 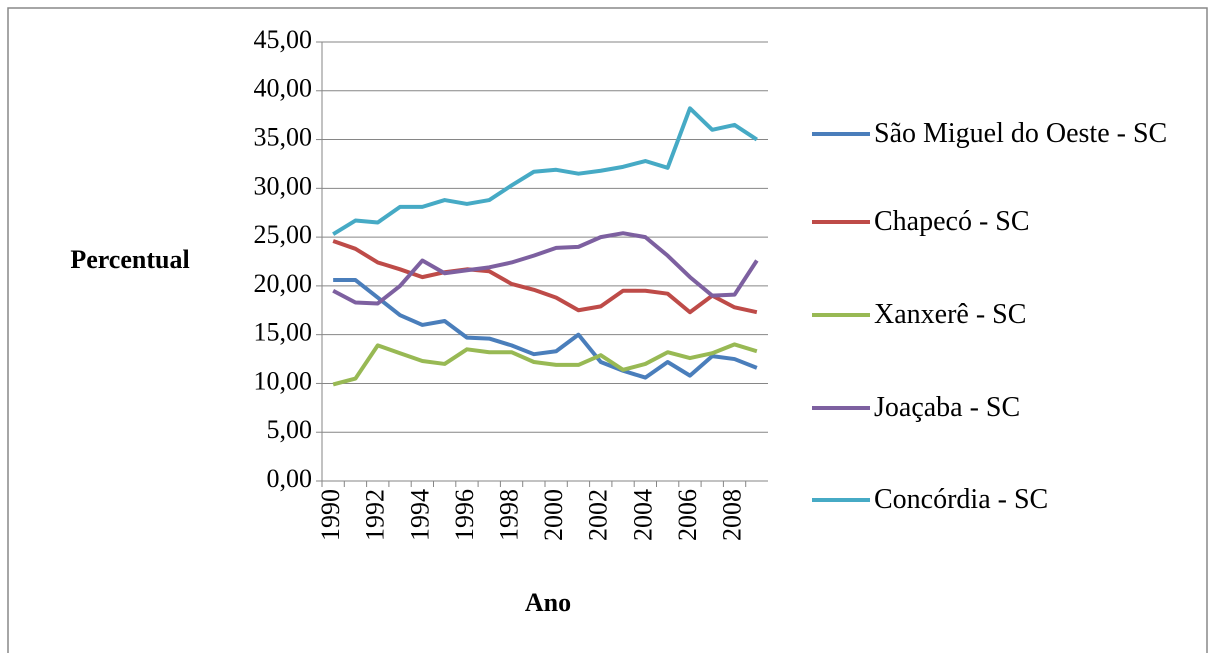 I want to click on x-tick-label: 2004, so click(x=642, y=515).